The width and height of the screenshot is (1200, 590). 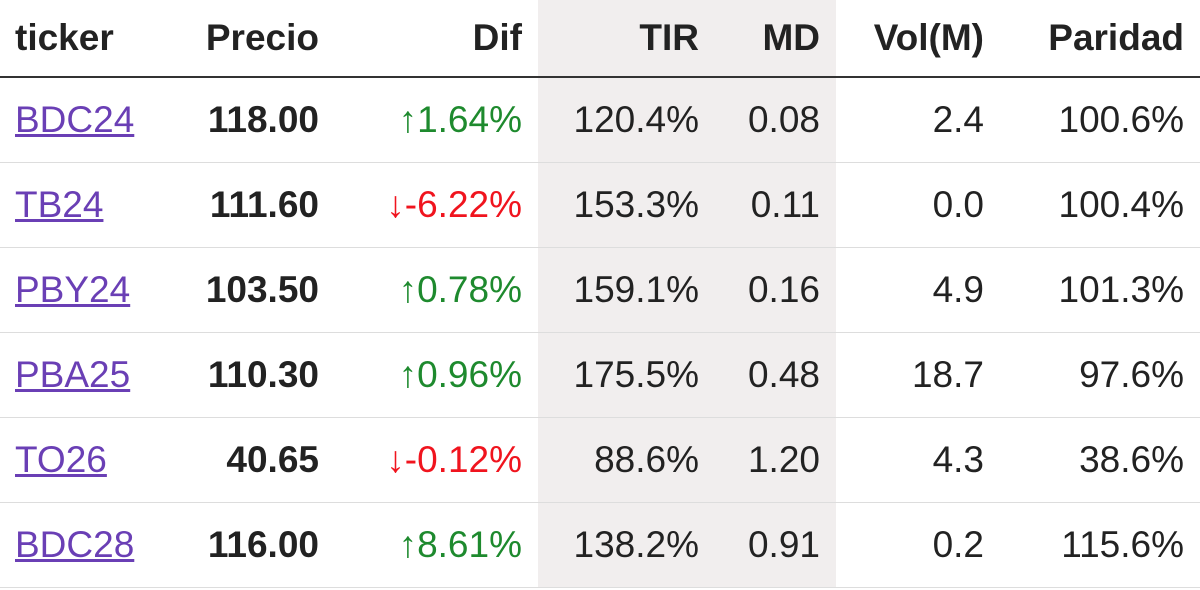 I want to click on column-header: ticker, so click(x=87, y=39).